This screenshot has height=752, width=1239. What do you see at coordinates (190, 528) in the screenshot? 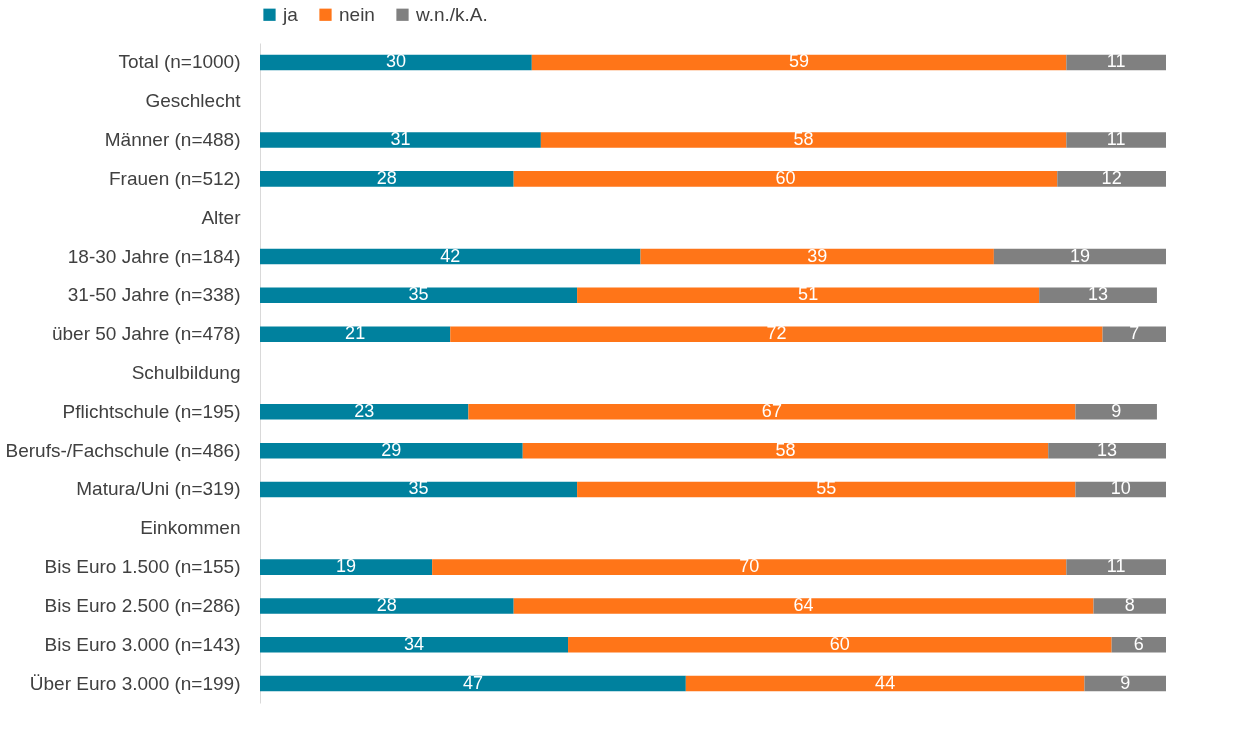
I see `y-tick-label: Einkommen` at bounding box center [190, 528].